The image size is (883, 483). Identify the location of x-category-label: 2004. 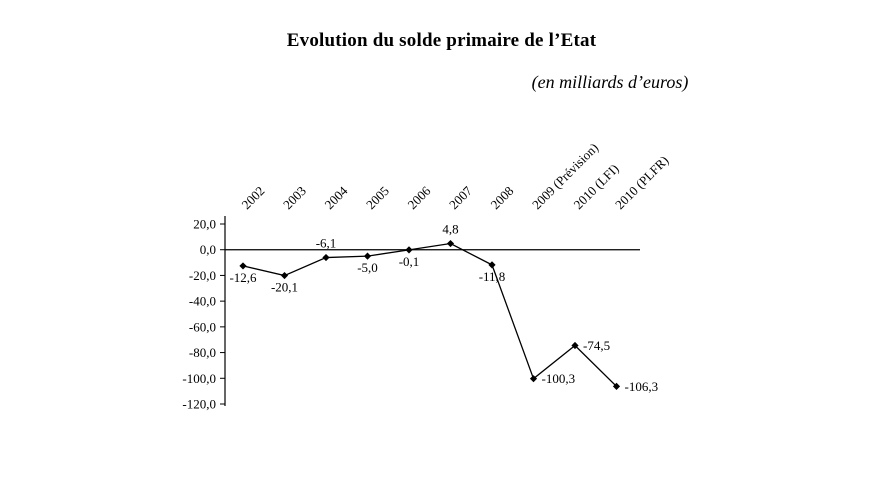
(336, 197).